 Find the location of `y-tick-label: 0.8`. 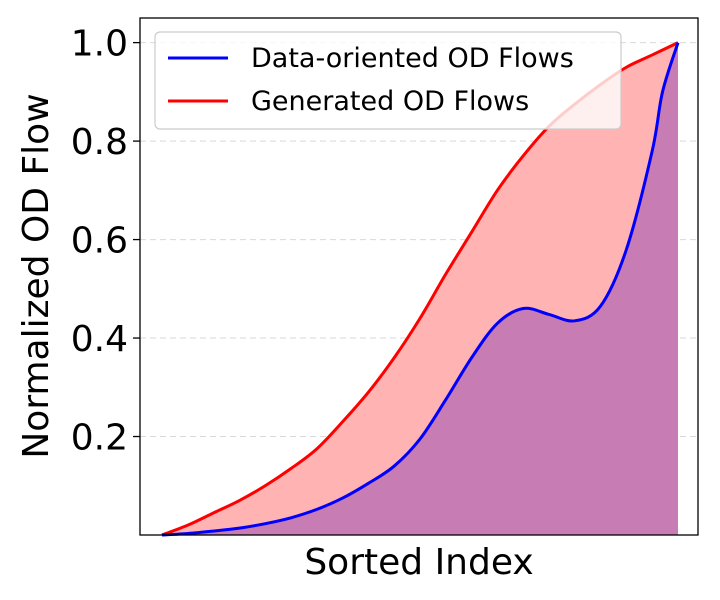

y-tick-label: 0.8 is located at coordinates (99, 142).